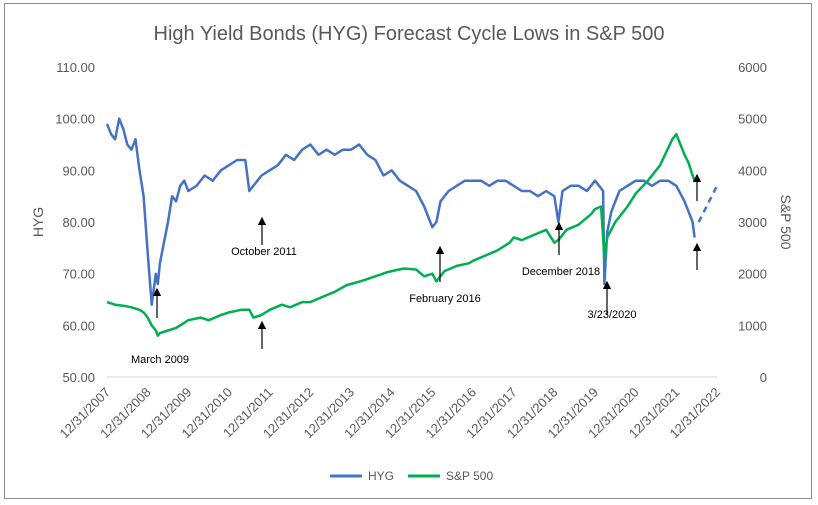 The width and height of the screenshot is (818, 505). Describe the element at coordinates (786, 221) in the screenshot. I see `y-axis-right-title: S&P 500` at that location.